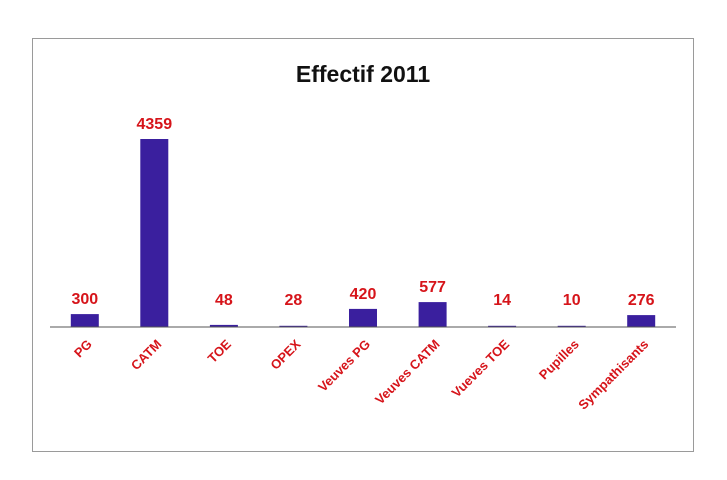  What do you see at coordinates (502, 300) in the screenshot?
I see `value-label: 14` at bounding box center [502, 300].